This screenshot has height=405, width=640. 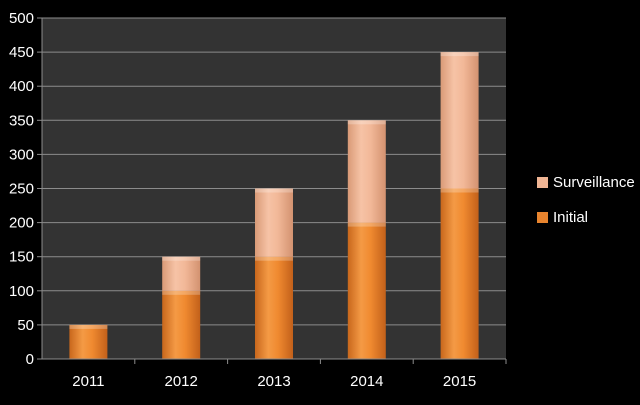 I want to click on y-tick-label: 450, so click(x=21, y=52).